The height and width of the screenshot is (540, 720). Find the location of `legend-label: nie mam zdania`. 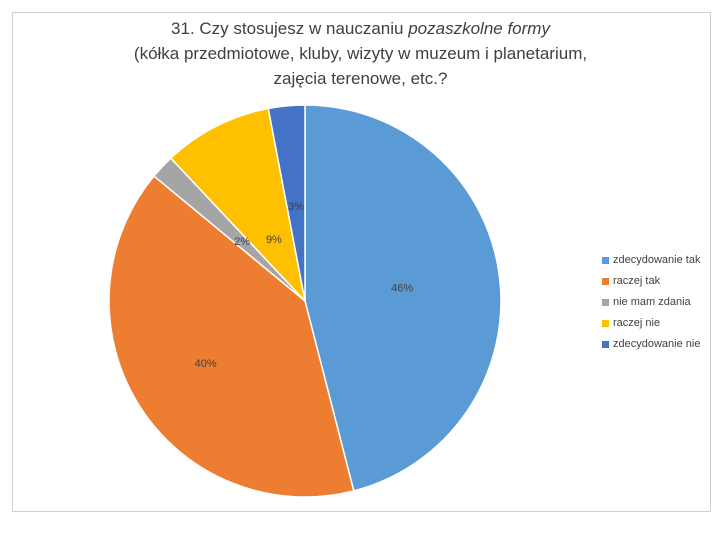

legend-label: nie mam zdania is located at coordinates (652, 302).